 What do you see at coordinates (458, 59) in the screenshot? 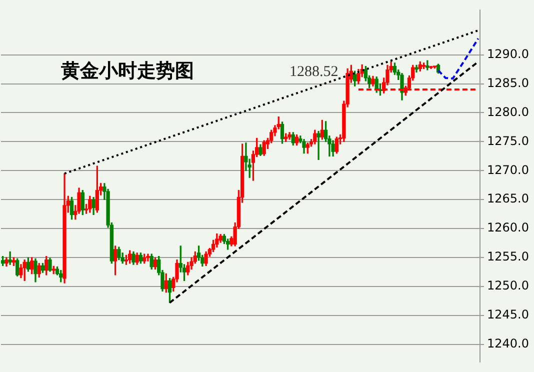
I see `line-series` at bounding box center [458, 59].